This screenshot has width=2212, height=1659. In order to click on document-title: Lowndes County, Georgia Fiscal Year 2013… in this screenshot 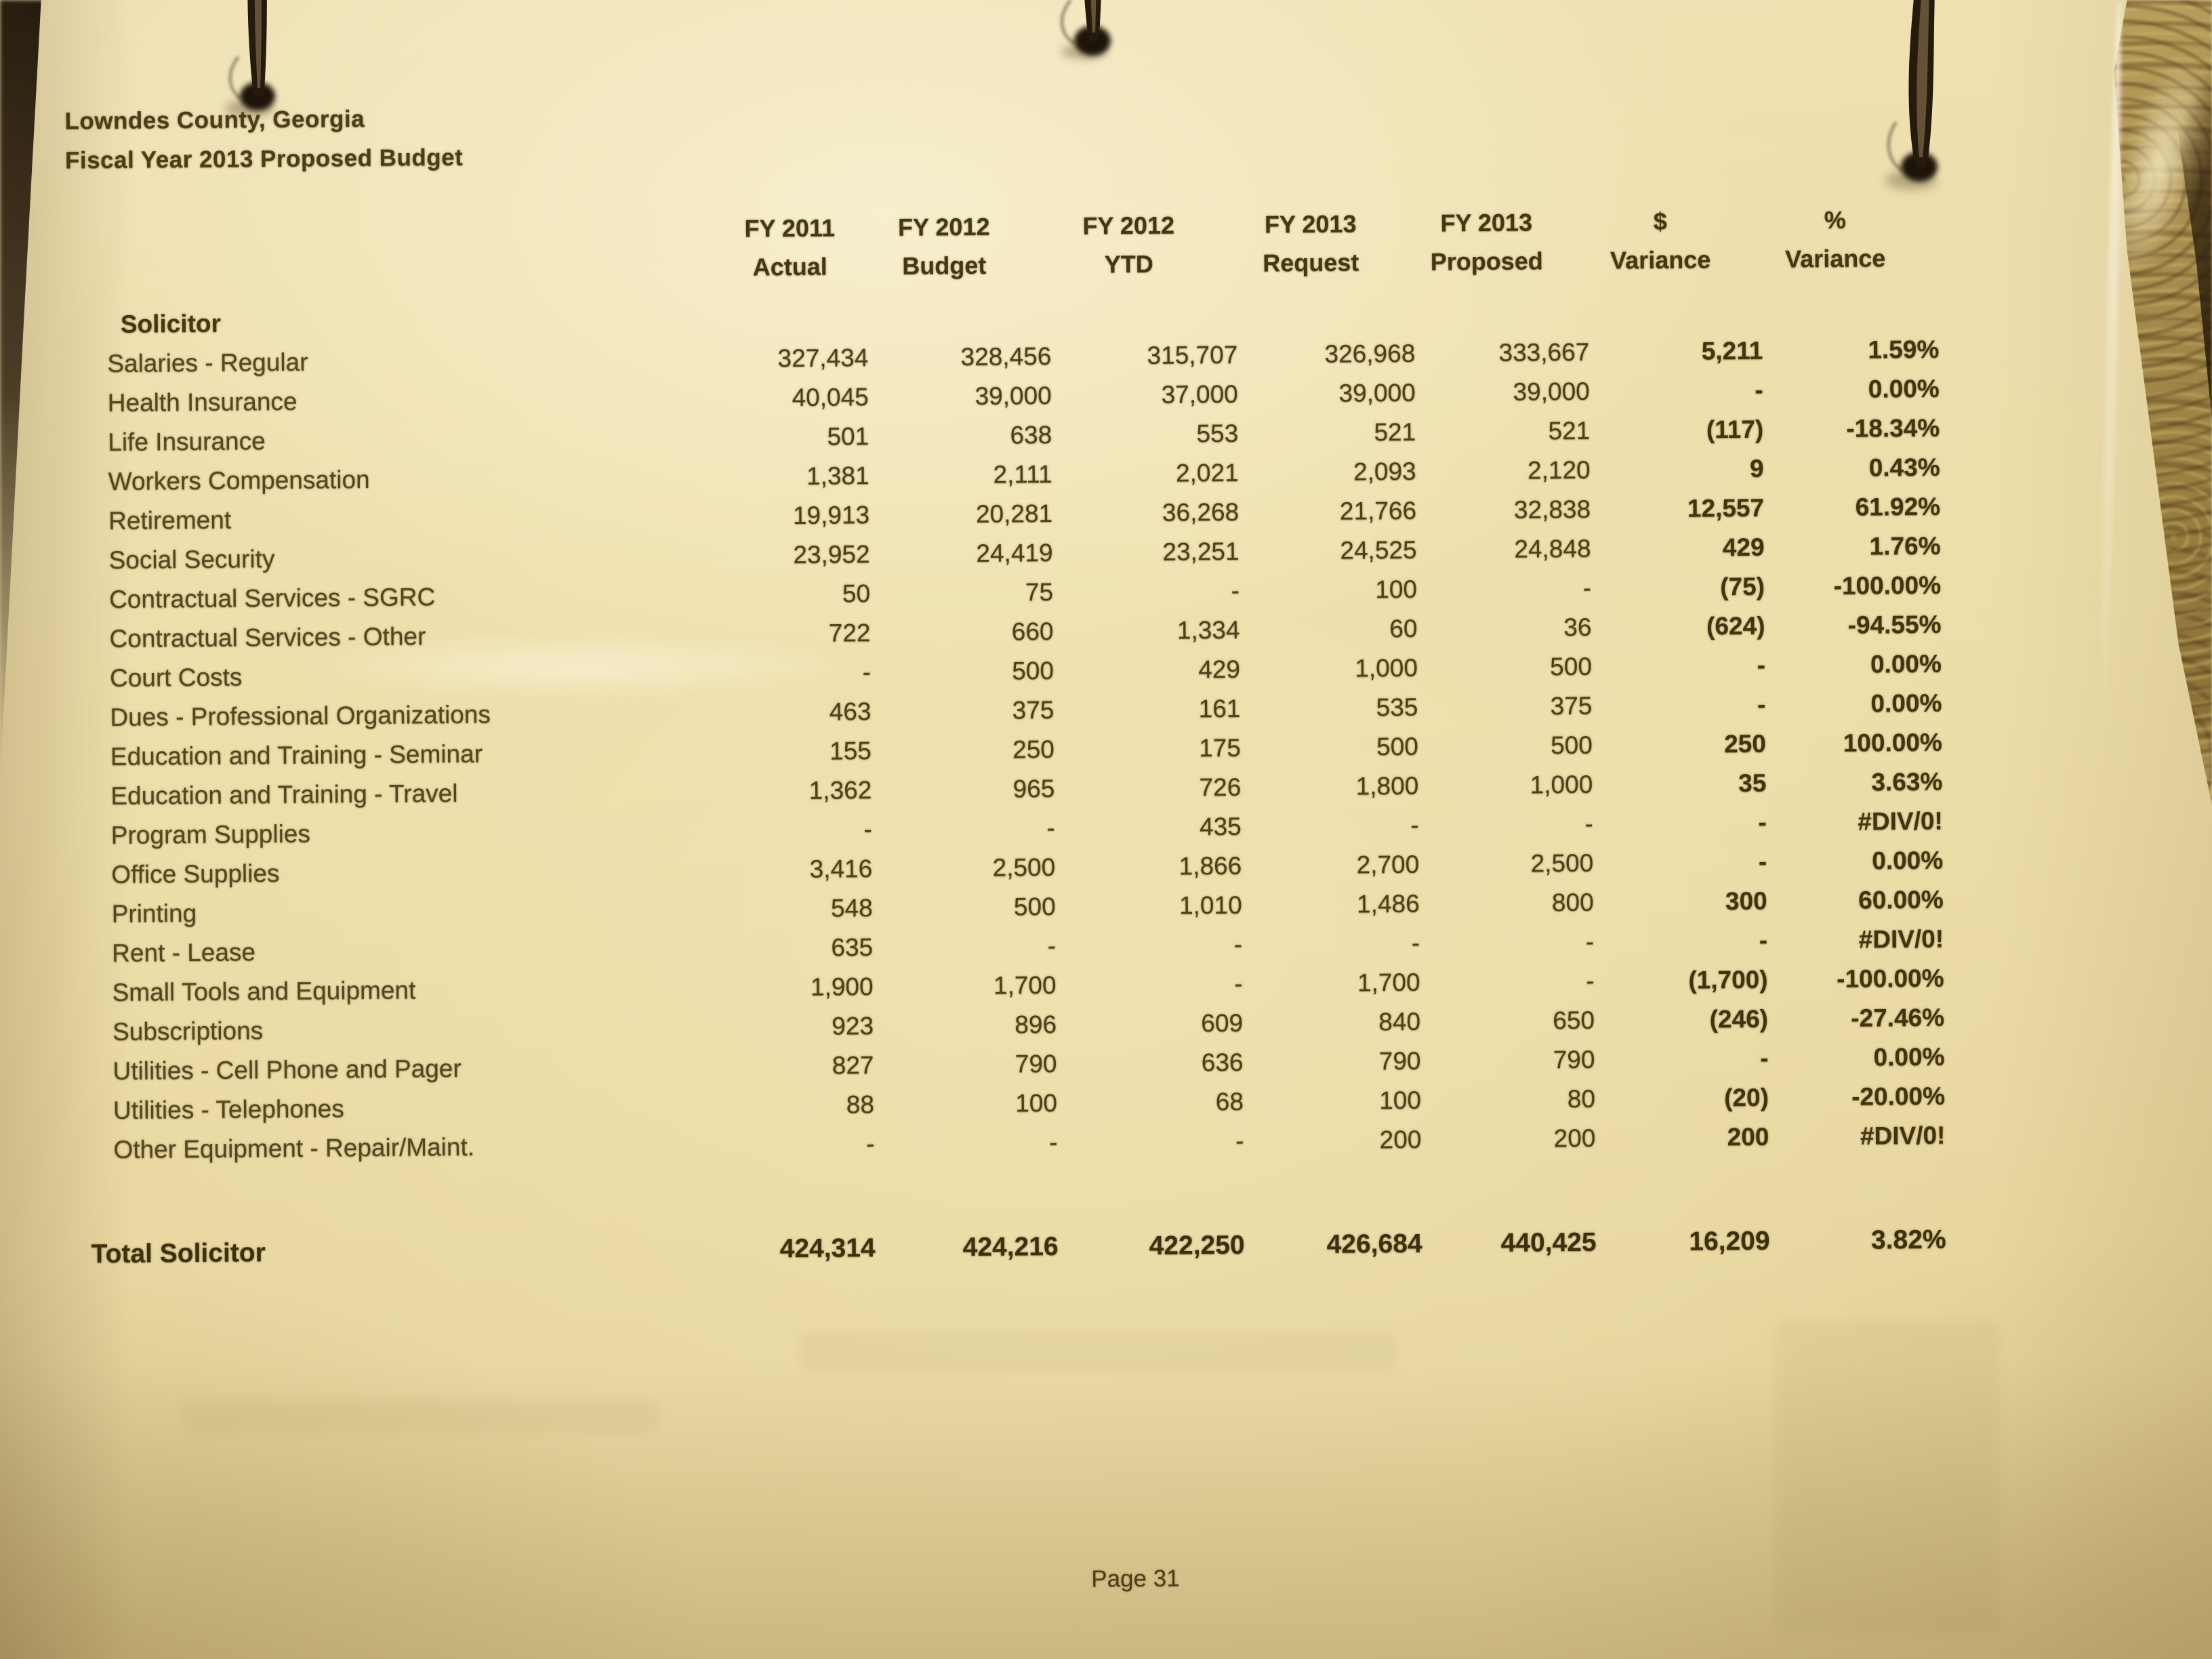, I will do `click(263, 140)`.